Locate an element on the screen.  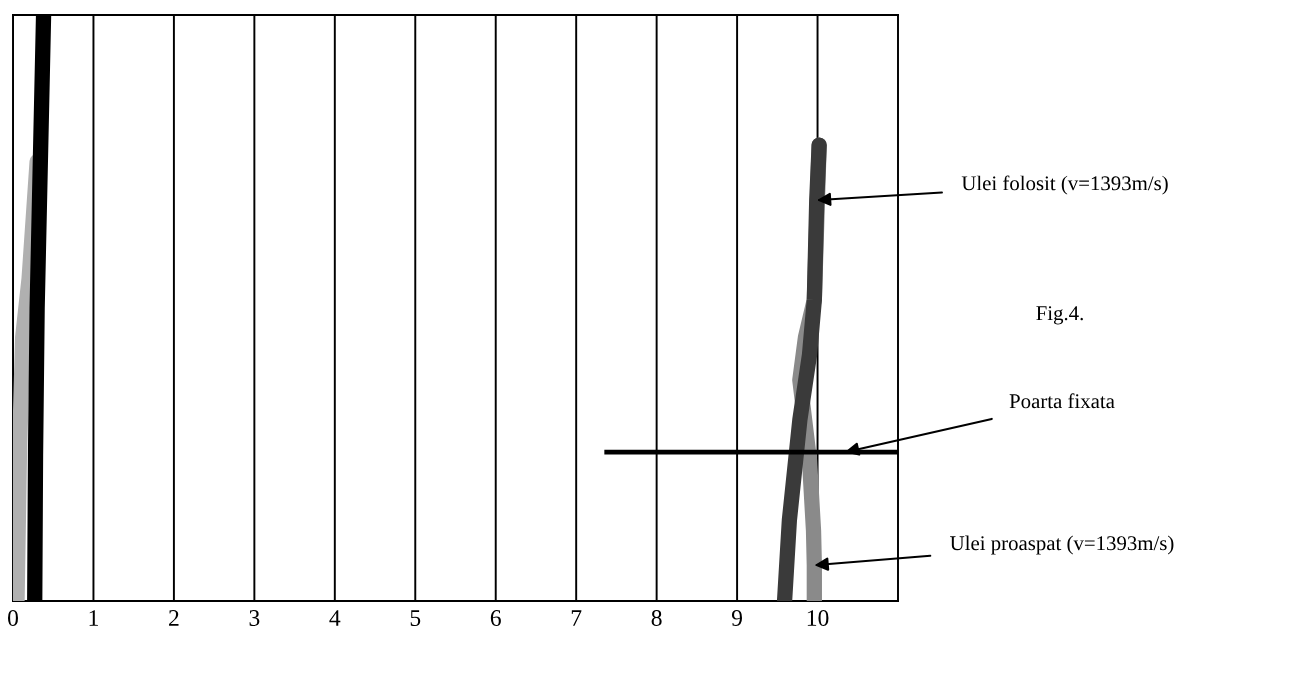
x-tick-label: 2 is located at coordinates (174, 618).